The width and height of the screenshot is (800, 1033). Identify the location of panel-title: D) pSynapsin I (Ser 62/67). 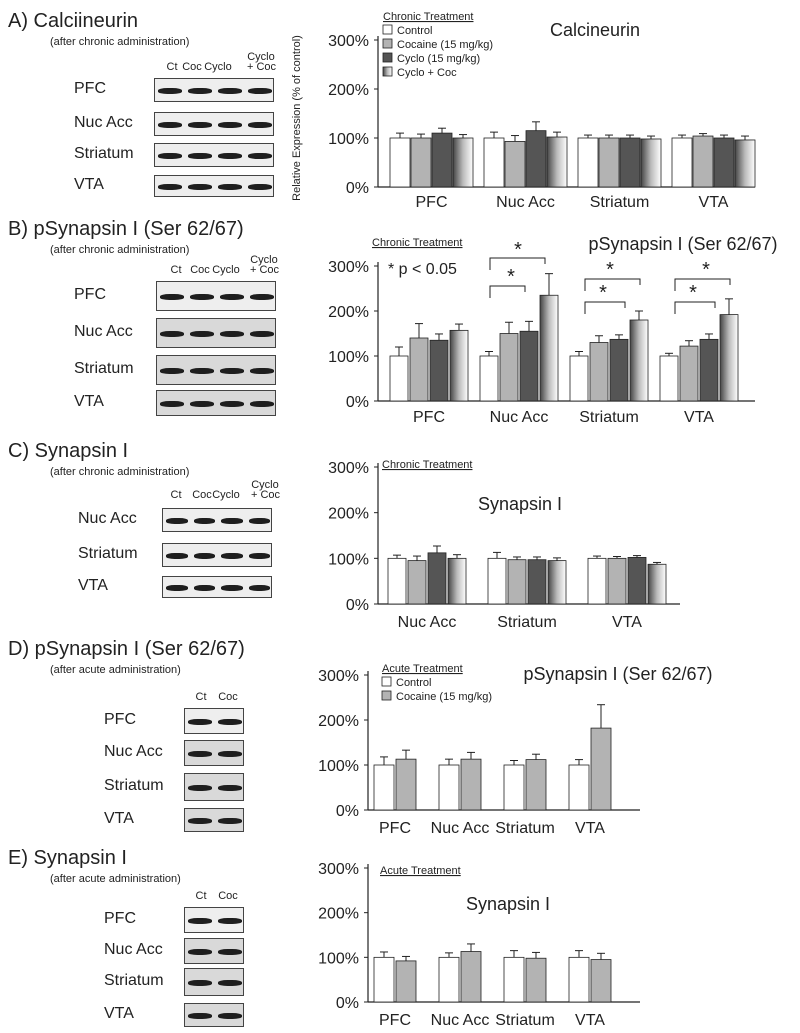
(126, 649).